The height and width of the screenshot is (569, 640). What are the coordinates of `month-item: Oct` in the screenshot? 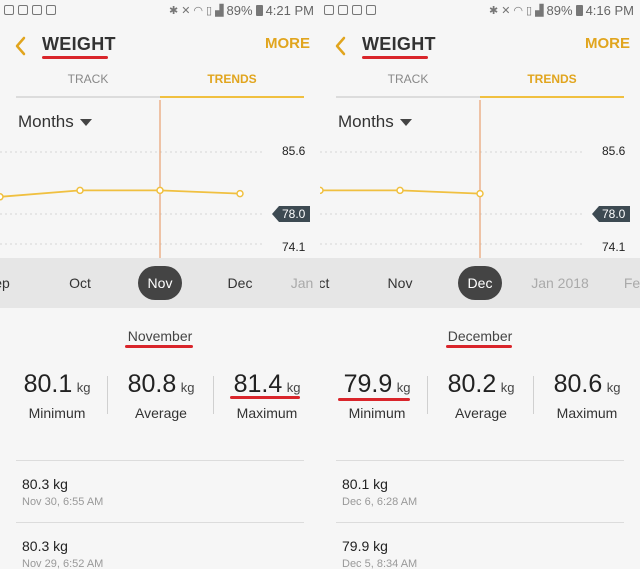 It's located at (80, 283).